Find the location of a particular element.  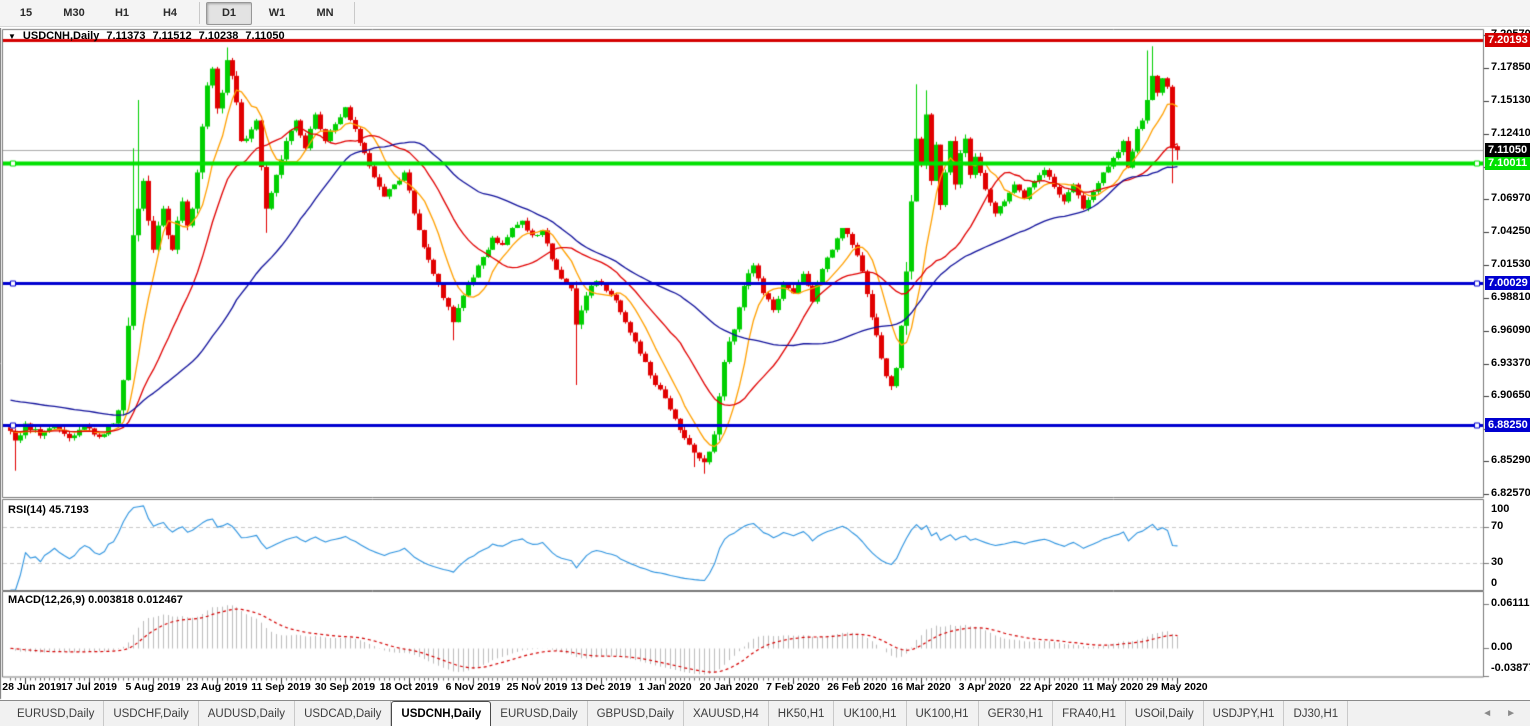

price-axis-tick: 6.98810 is located at coordinates (1510, 296).